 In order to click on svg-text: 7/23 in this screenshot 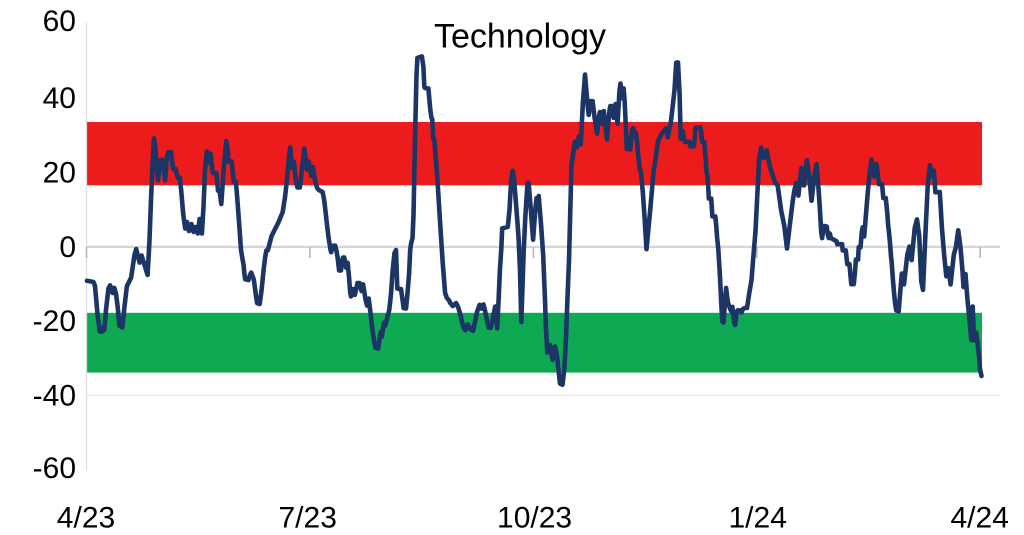, I will do `click(308, 518)`.